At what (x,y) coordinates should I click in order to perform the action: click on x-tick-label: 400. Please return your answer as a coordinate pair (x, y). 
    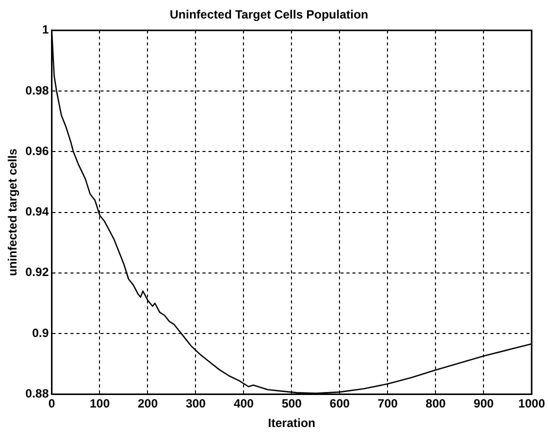
    Looking at the image, I should click on (244, 403).